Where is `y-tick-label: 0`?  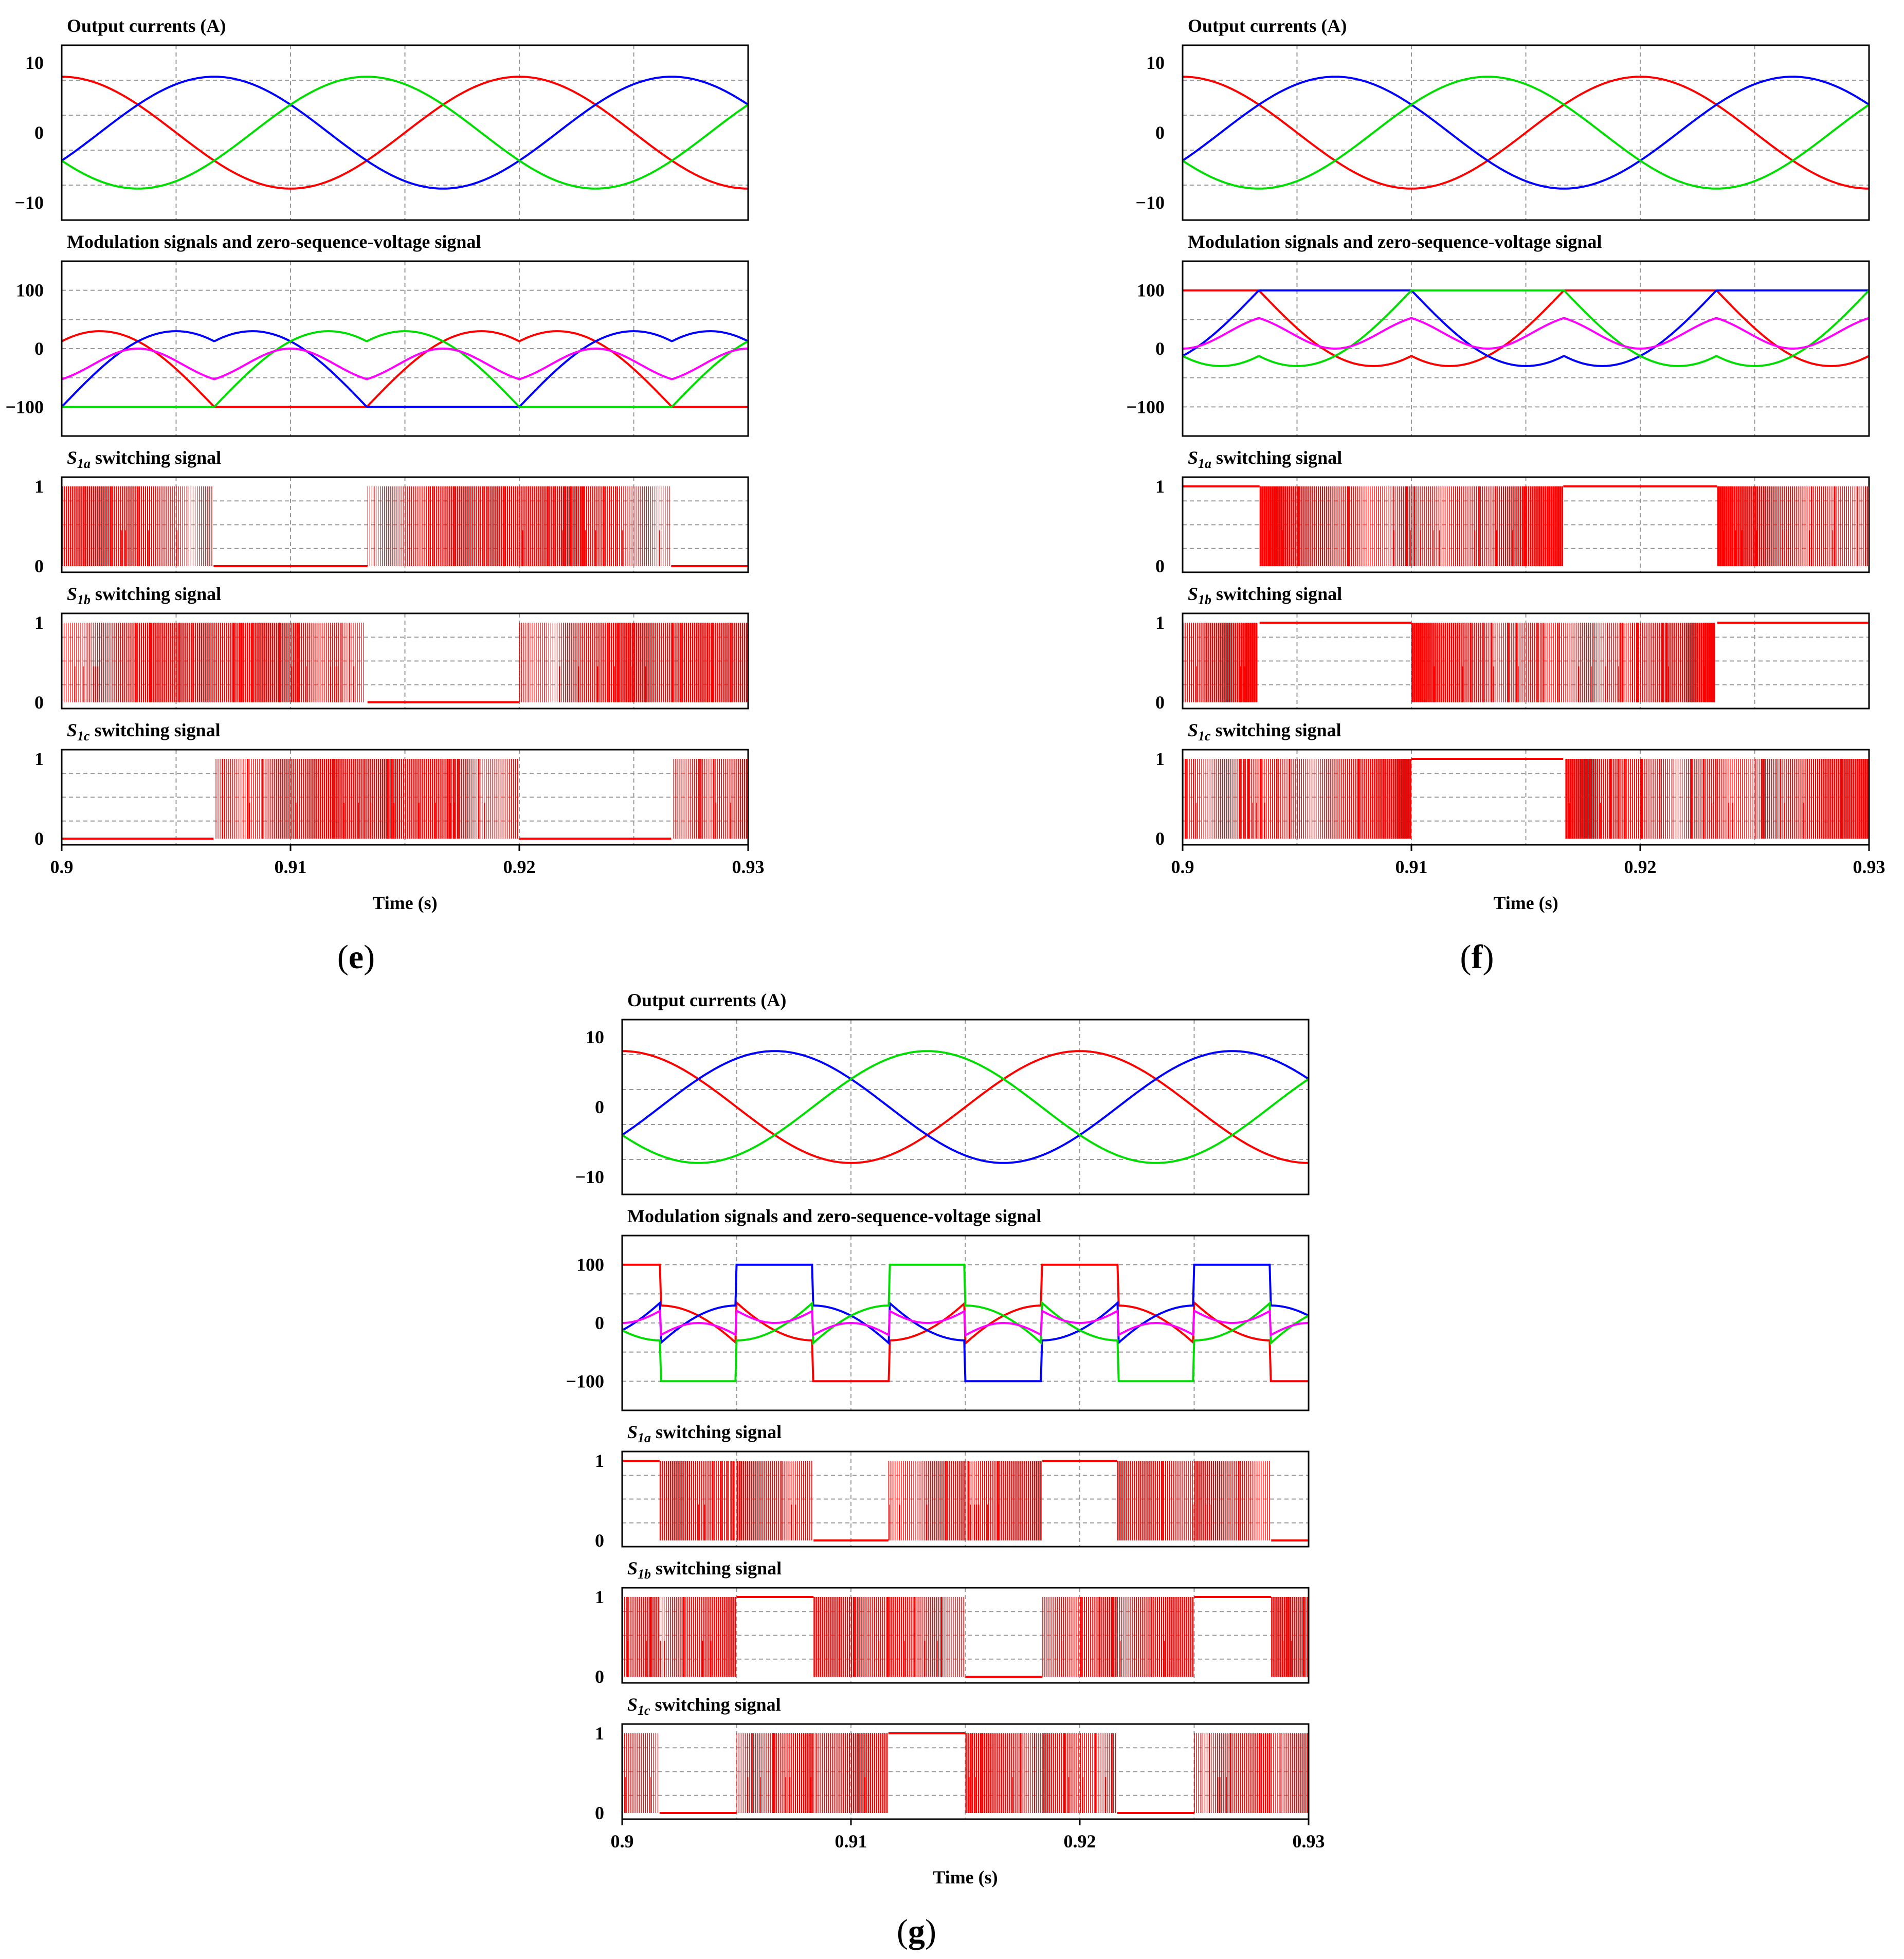
y-tick-label: 0 is located at coordinates (599, 1323).